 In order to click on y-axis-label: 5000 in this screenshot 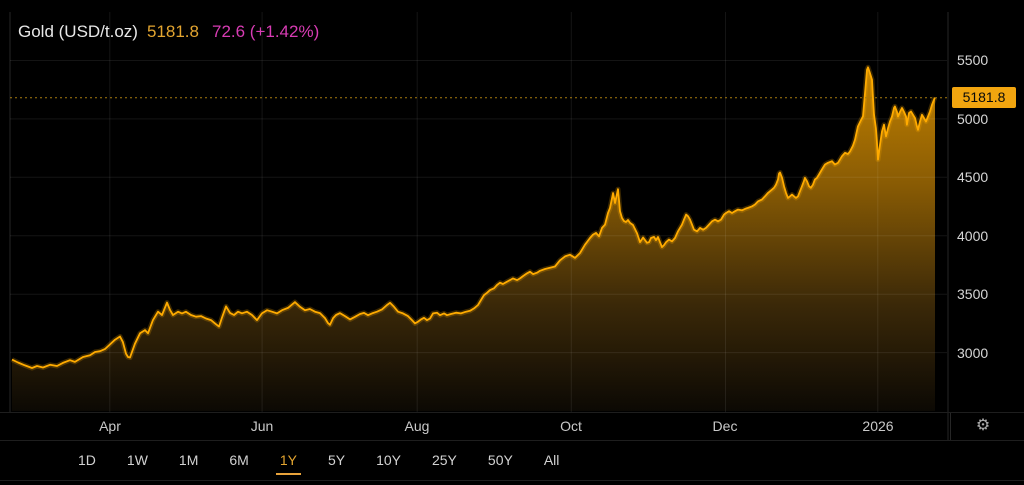, I will do `click(973, 119)`.